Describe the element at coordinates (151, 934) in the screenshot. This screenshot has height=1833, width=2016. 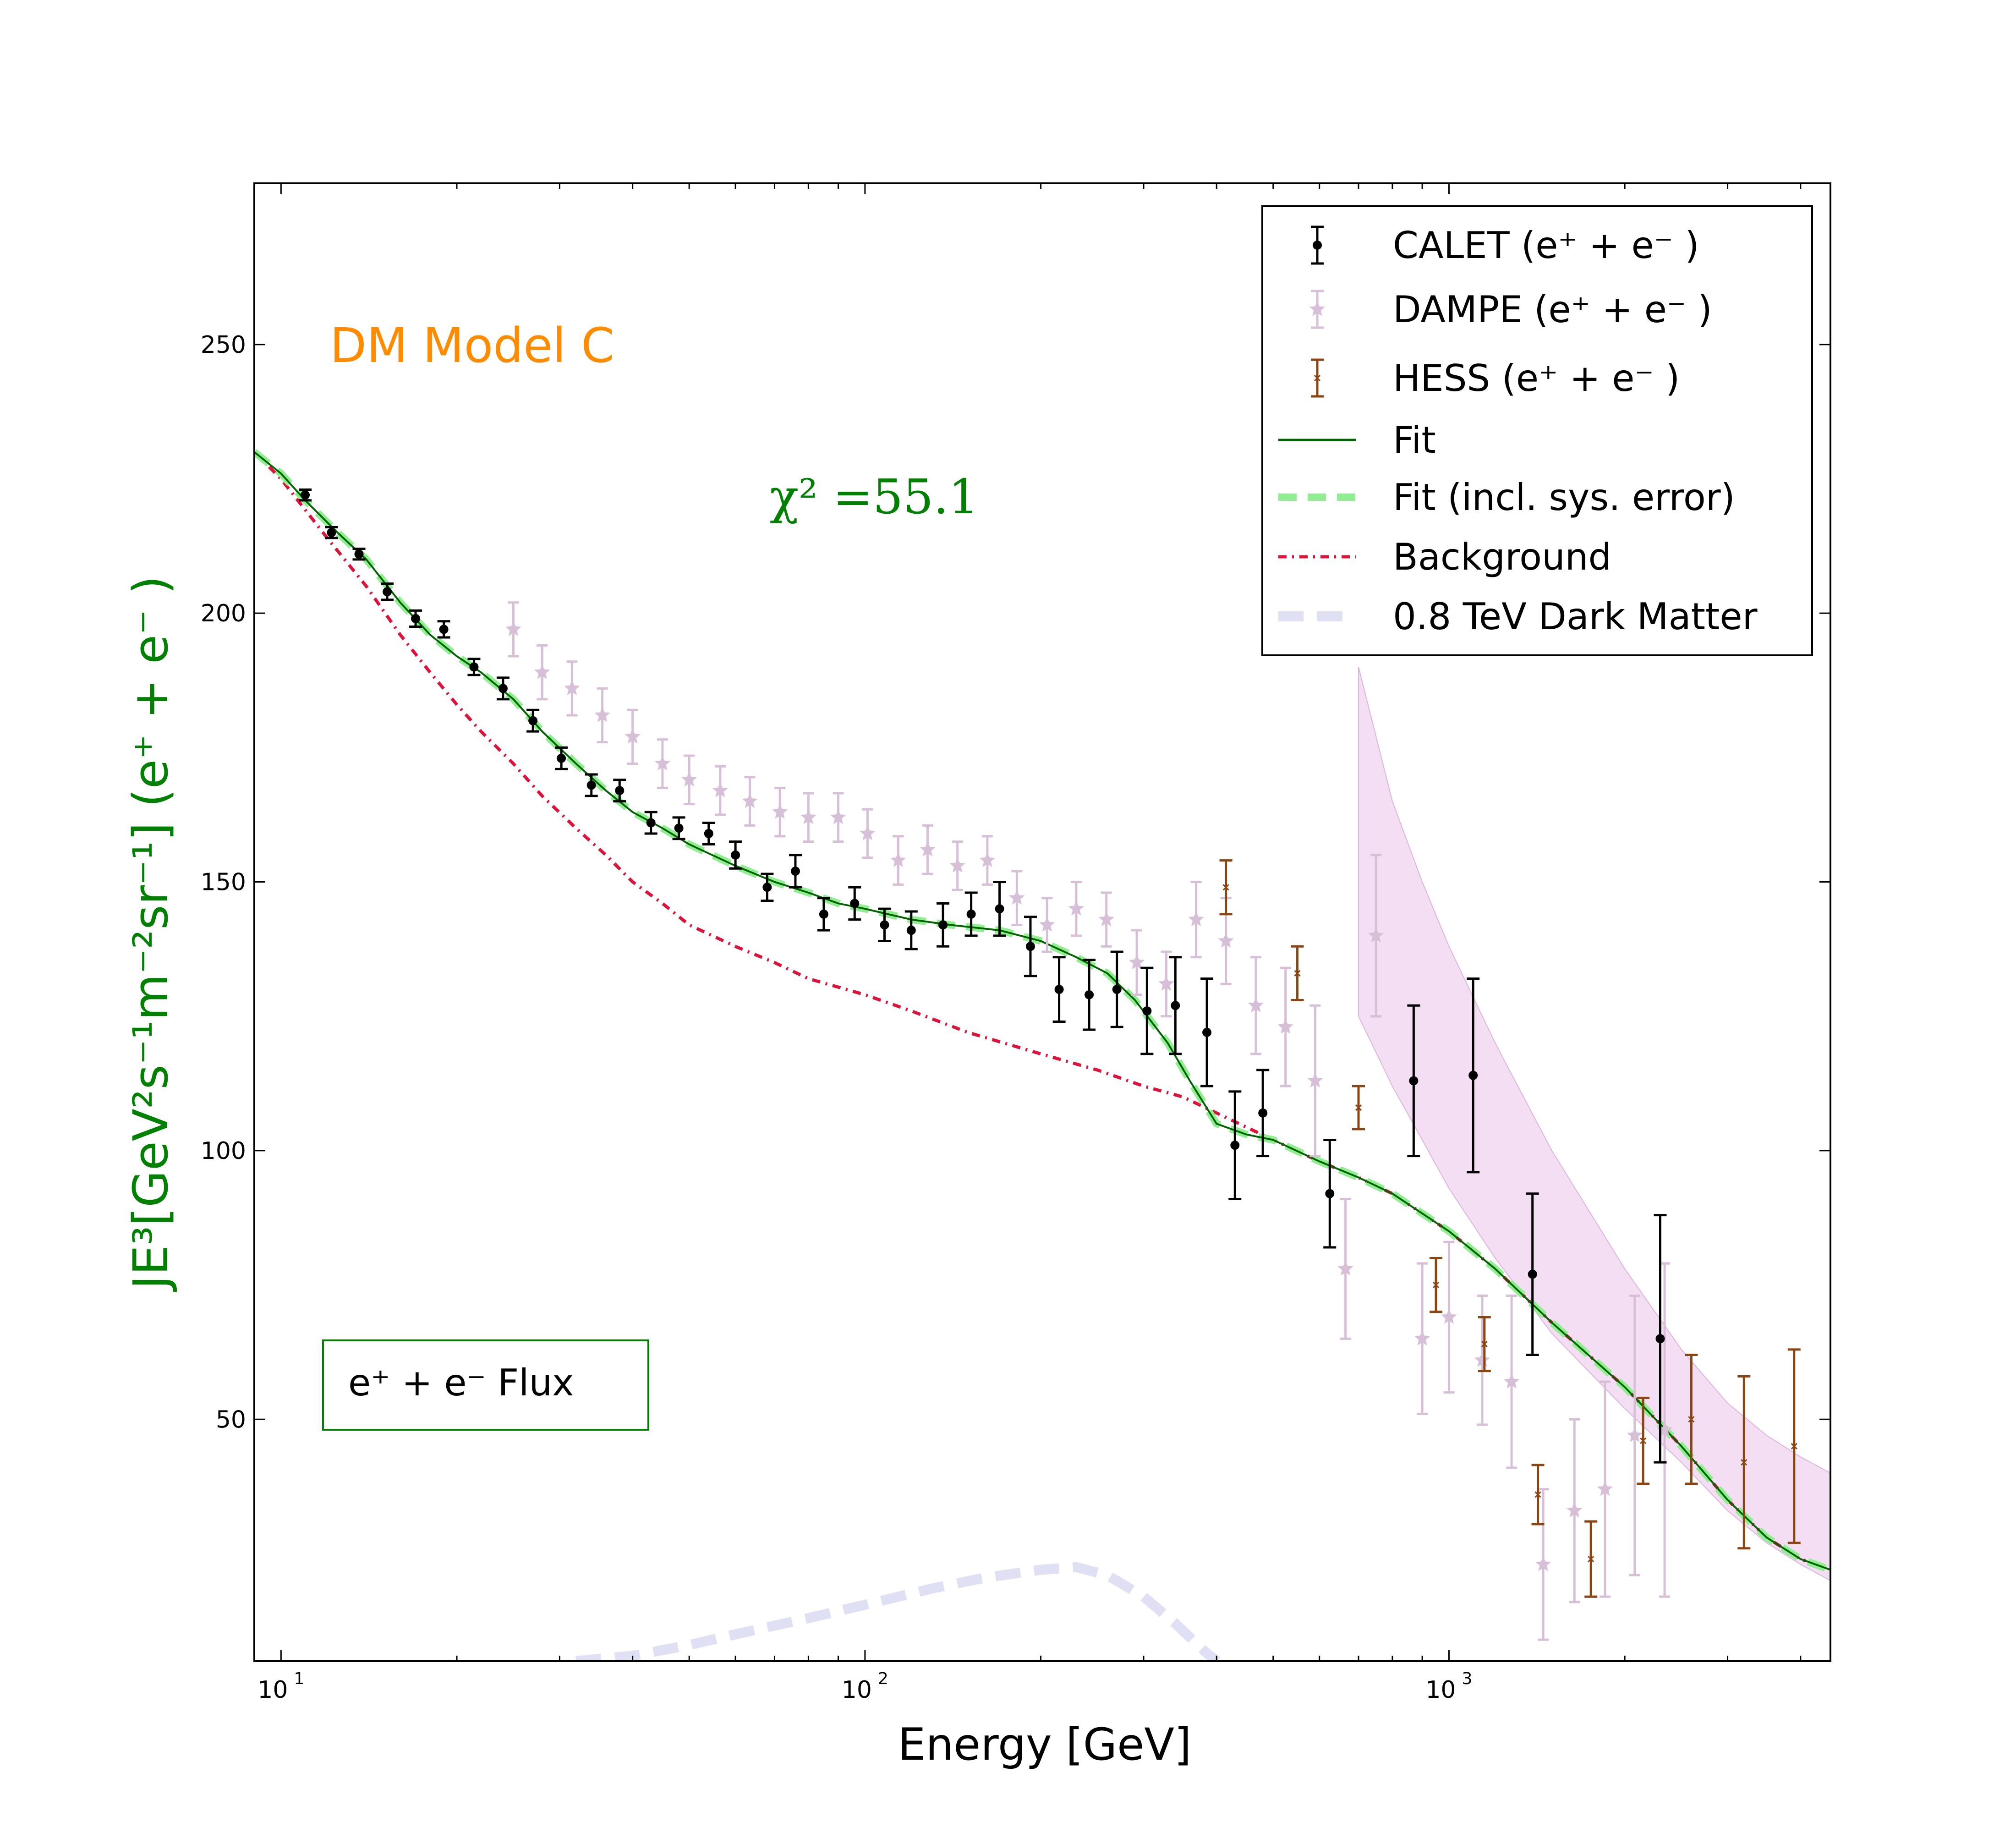
I see `y-axis-title: JE³[GeV²s⁻¹m⁻²sr⁻¹] (e⁺ + e⁻ )` at that location.